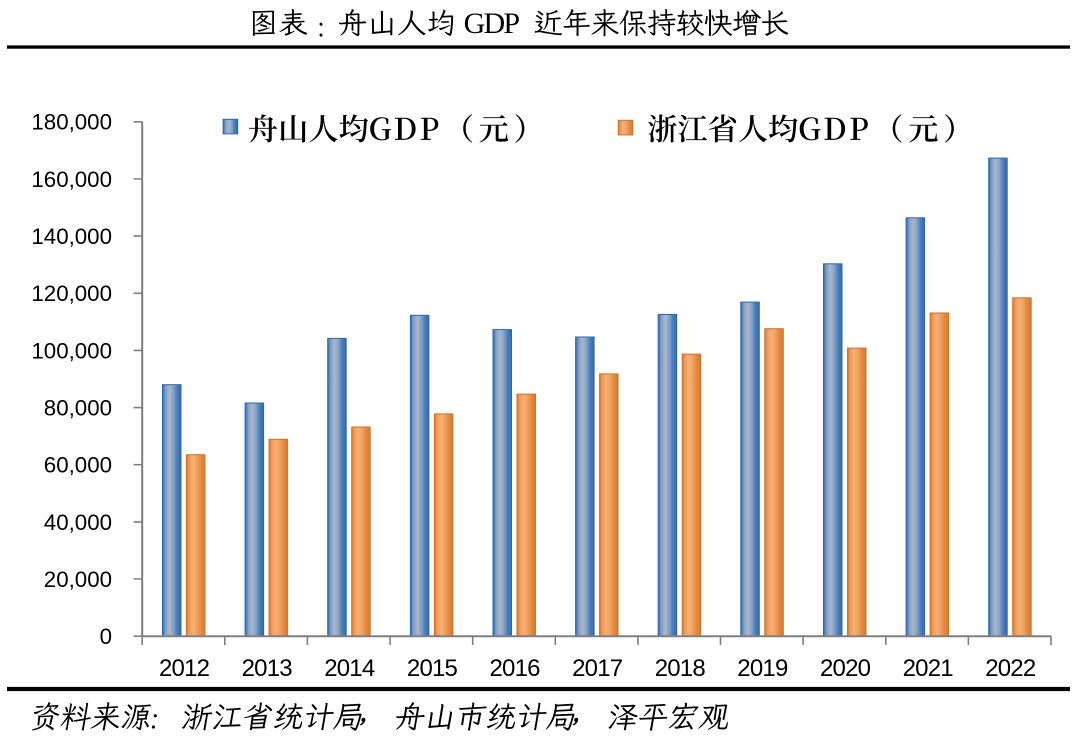 The height and width of the screenshot is (738, 1080). I want to click on svg-text: 40,000, so click(78, 522).